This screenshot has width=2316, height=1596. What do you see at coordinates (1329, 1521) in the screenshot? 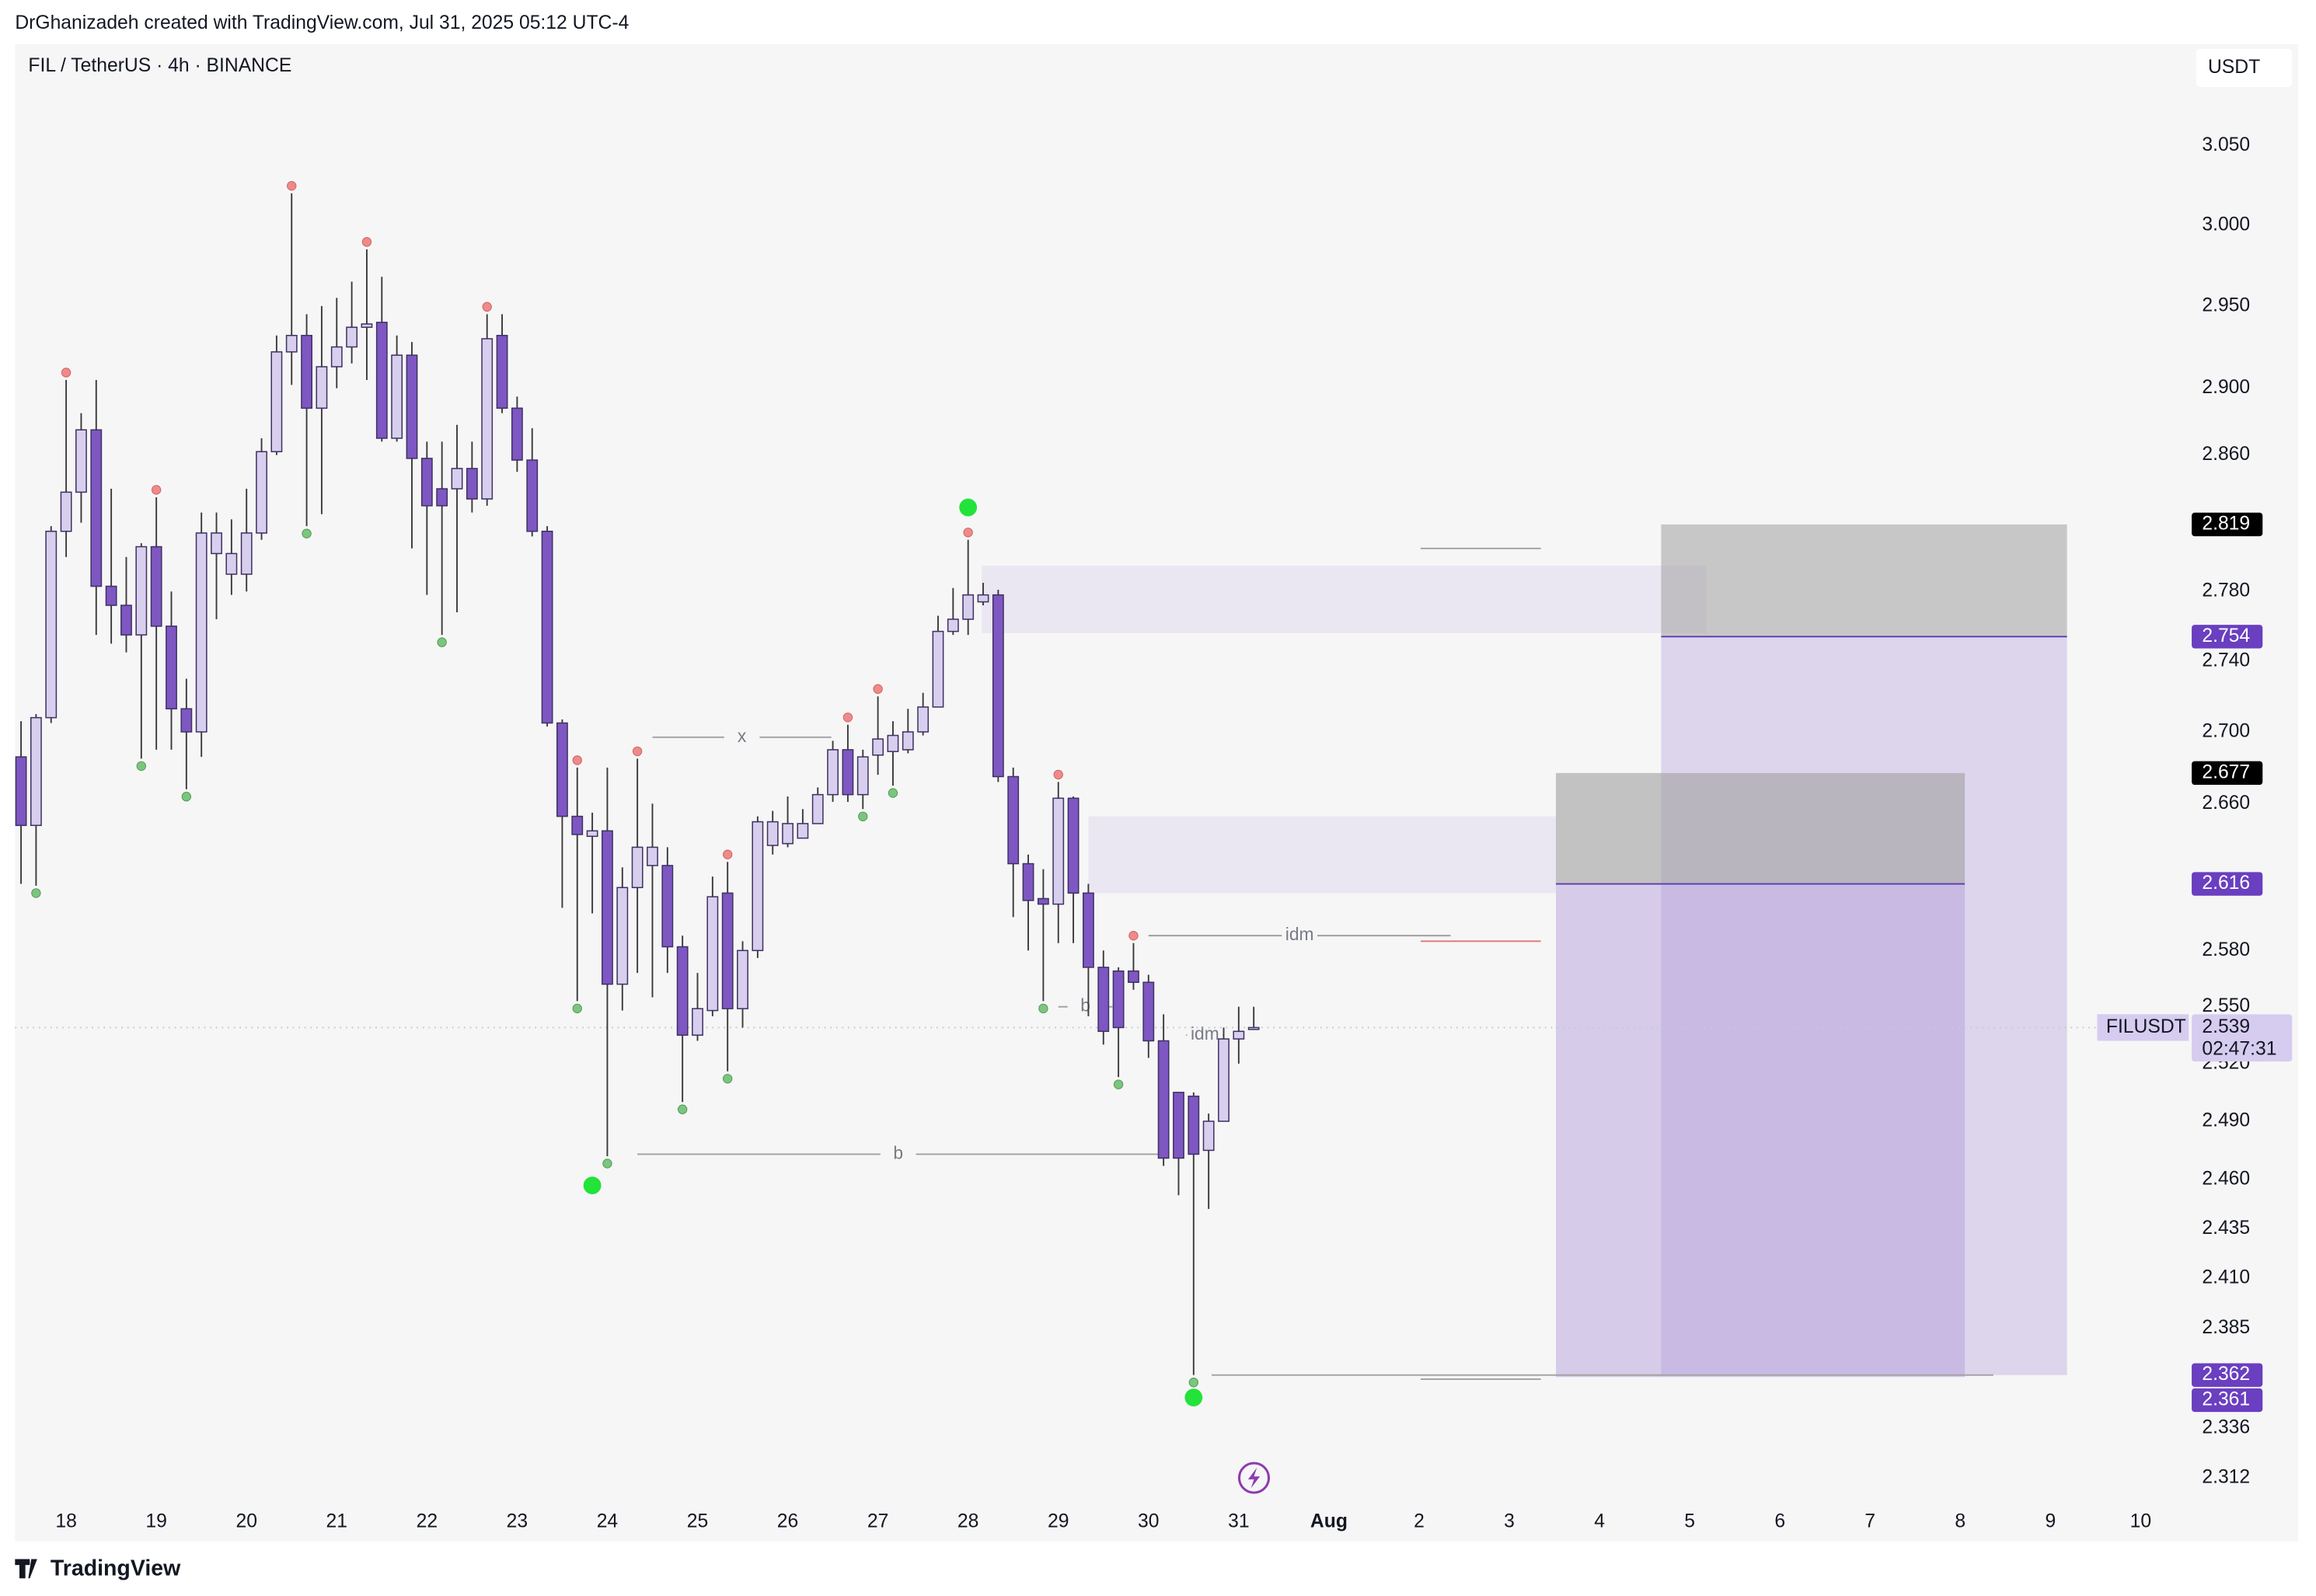
I see `x-tick-label: Aug` at bounding box center [1329, 1521].